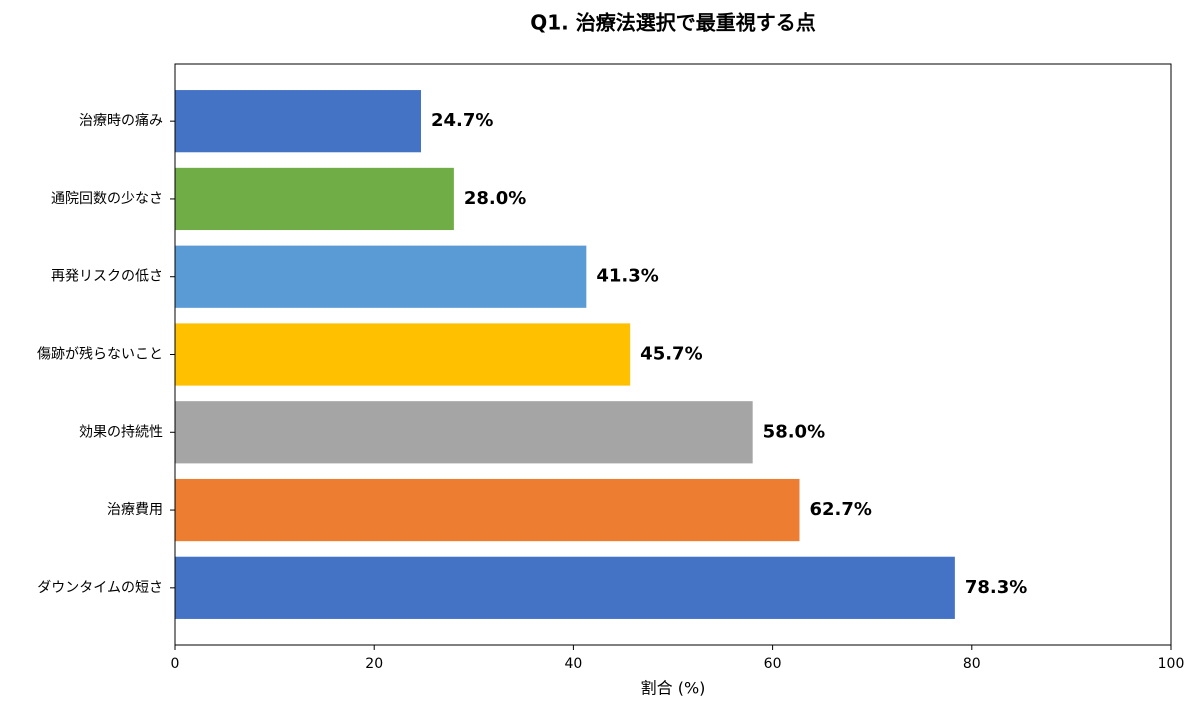 The height and width of the screenshot is (712, 1200). Describe the element at coordinates (996, 587) in the screenshot. I see `value-label: 78.3%` at that location.